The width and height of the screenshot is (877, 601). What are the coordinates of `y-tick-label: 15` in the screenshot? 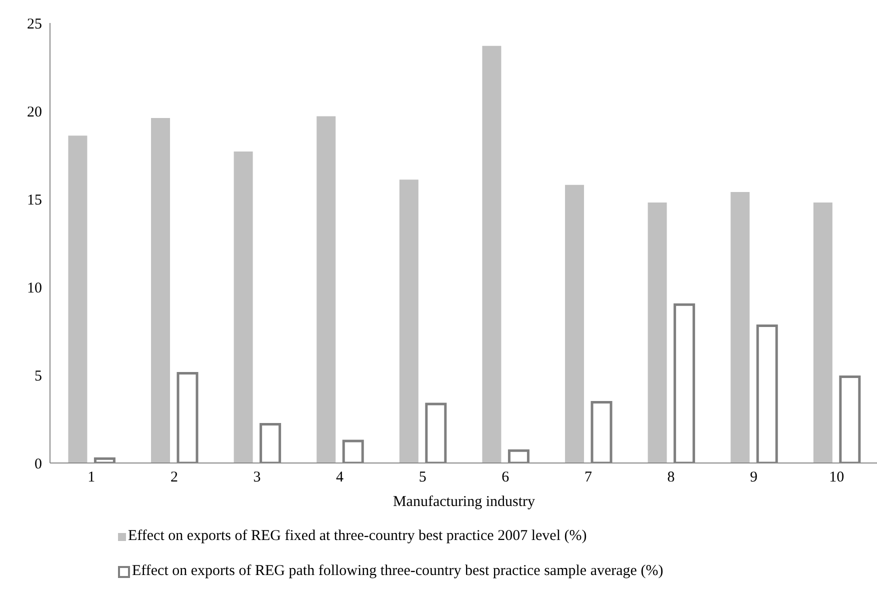 It's located at (34, 200).